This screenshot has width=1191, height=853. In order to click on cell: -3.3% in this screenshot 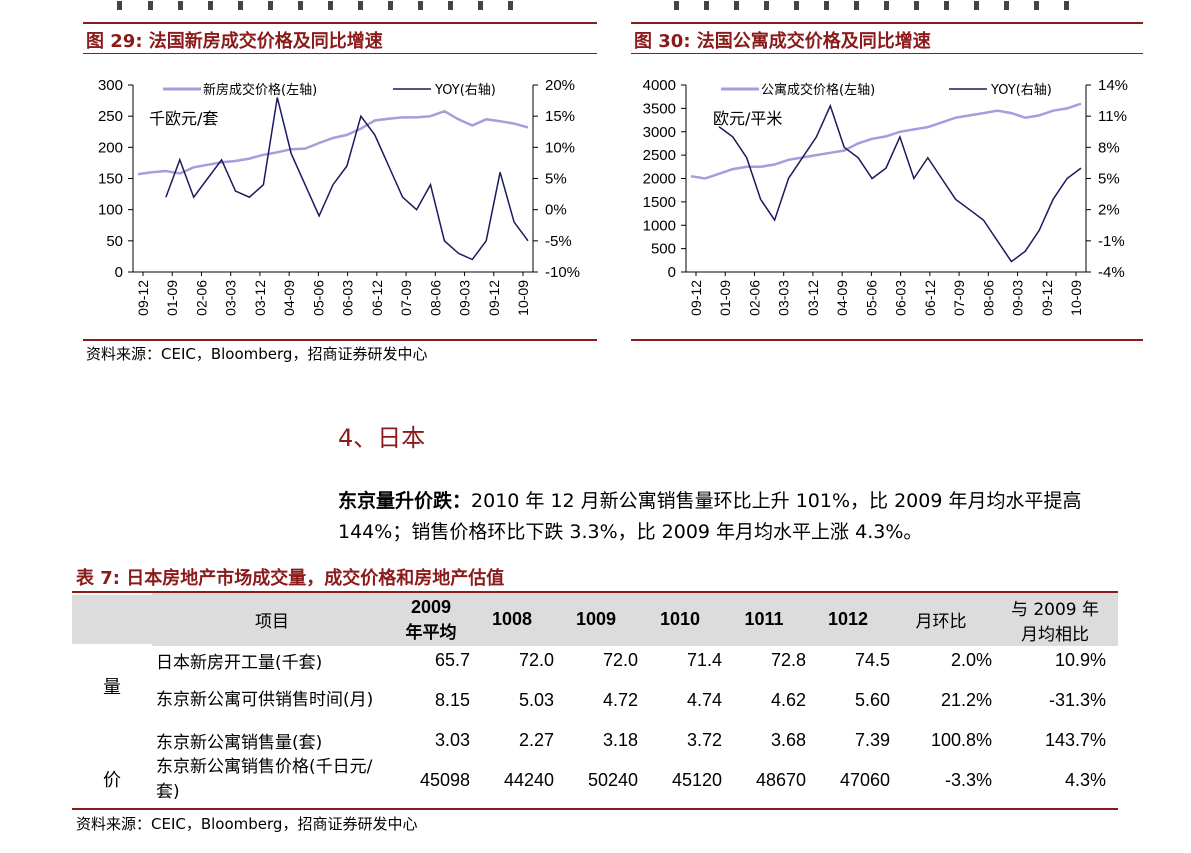, I will do `click(968, 779)`.